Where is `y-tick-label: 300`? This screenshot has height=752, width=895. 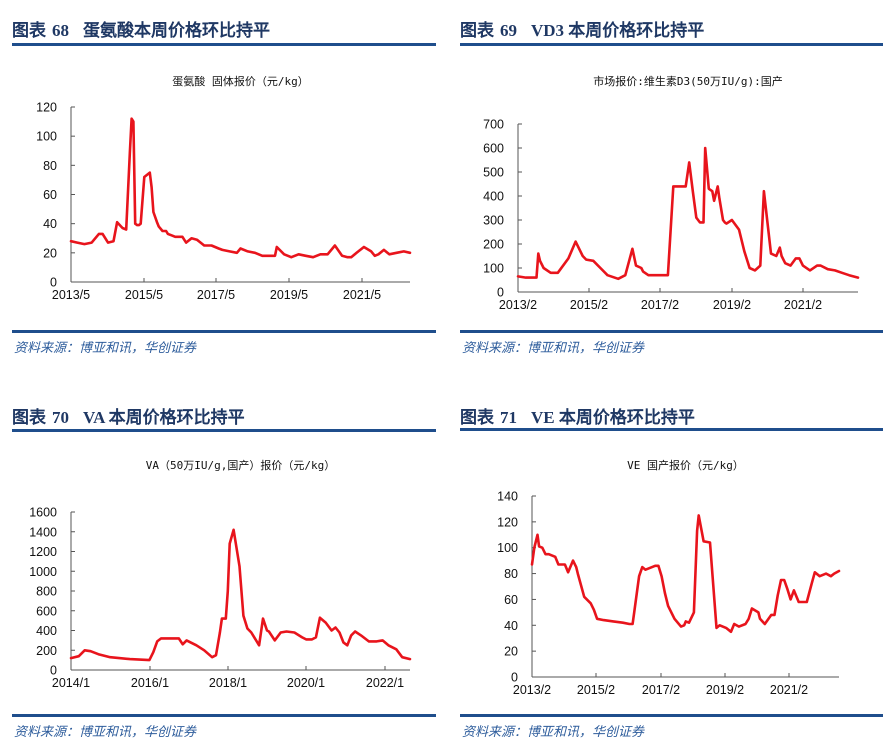 y-tick-label: 300 is located at coordinates (493, 221).